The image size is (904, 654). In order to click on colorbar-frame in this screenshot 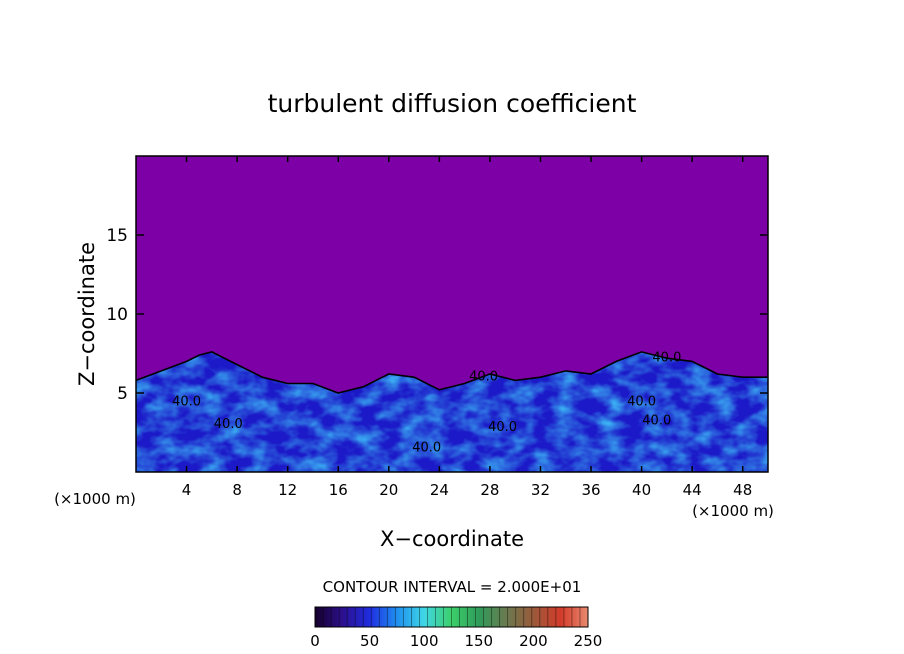, I will do `click(451, 617)`.